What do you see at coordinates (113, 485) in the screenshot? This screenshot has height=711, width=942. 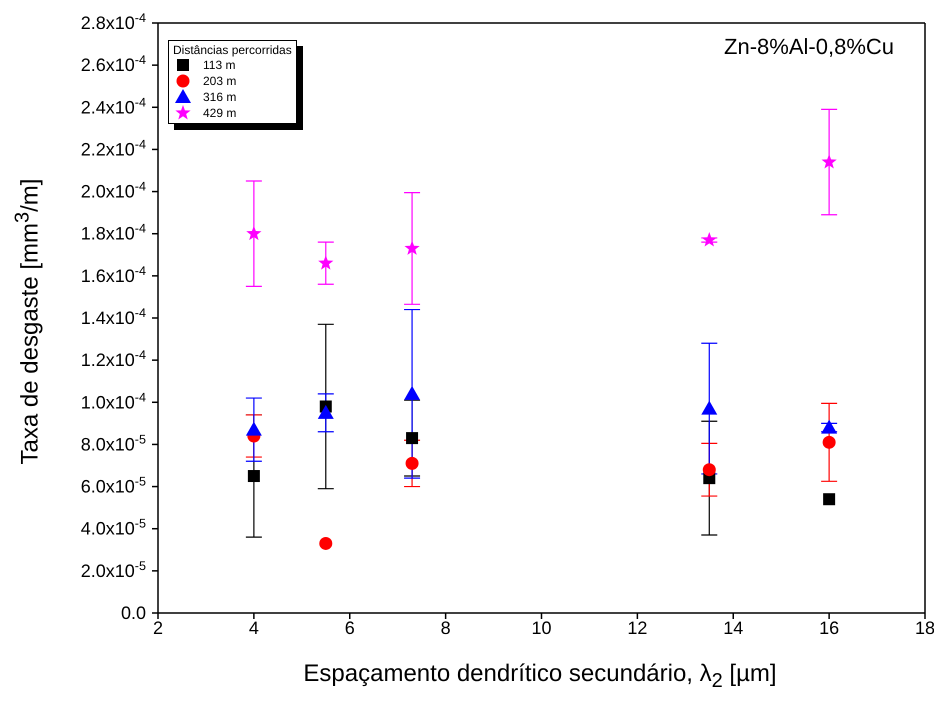 I see `y-tick-label: 6.0x10$^{-5}$` at bounding box center [113, 485].